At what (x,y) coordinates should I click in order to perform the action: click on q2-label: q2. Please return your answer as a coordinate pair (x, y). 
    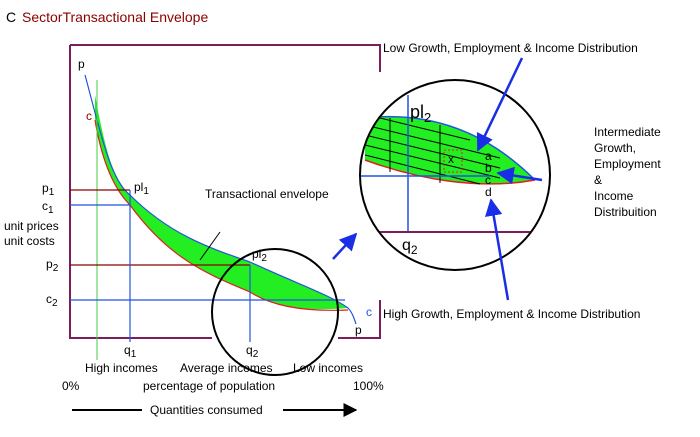
    Looking at the image, I should click on (252, 351).